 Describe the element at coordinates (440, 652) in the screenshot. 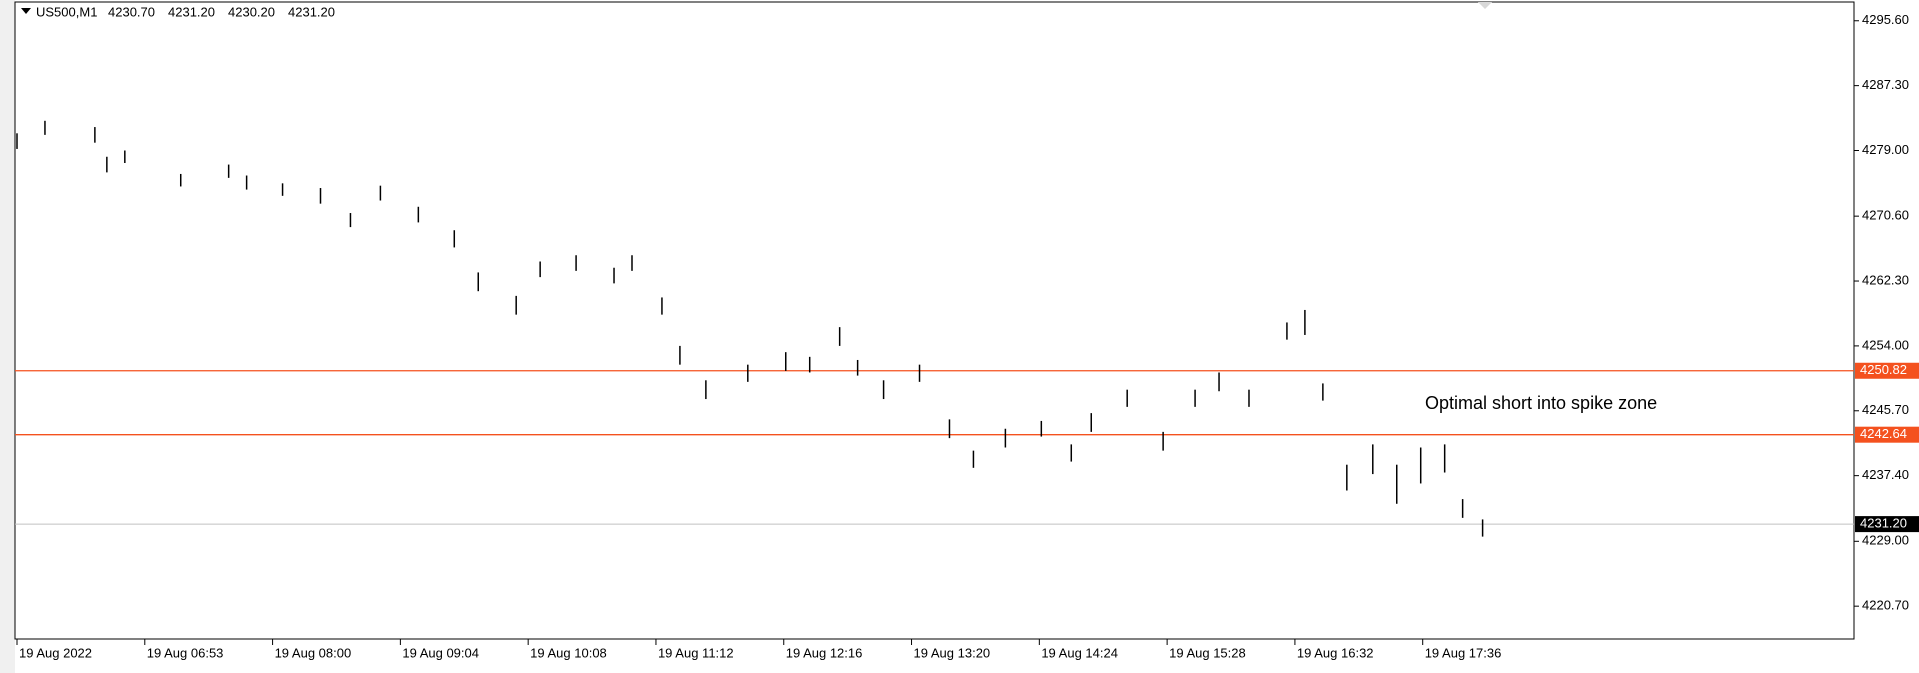

I see `x-tick-label: 19 Aug 09:04` at that location.